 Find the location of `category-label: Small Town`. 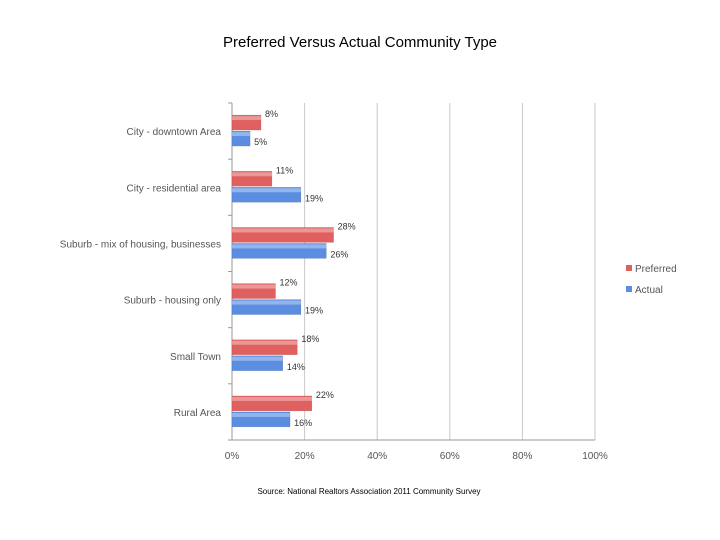

category-label: Small Town is located at coordinates (195, 357).